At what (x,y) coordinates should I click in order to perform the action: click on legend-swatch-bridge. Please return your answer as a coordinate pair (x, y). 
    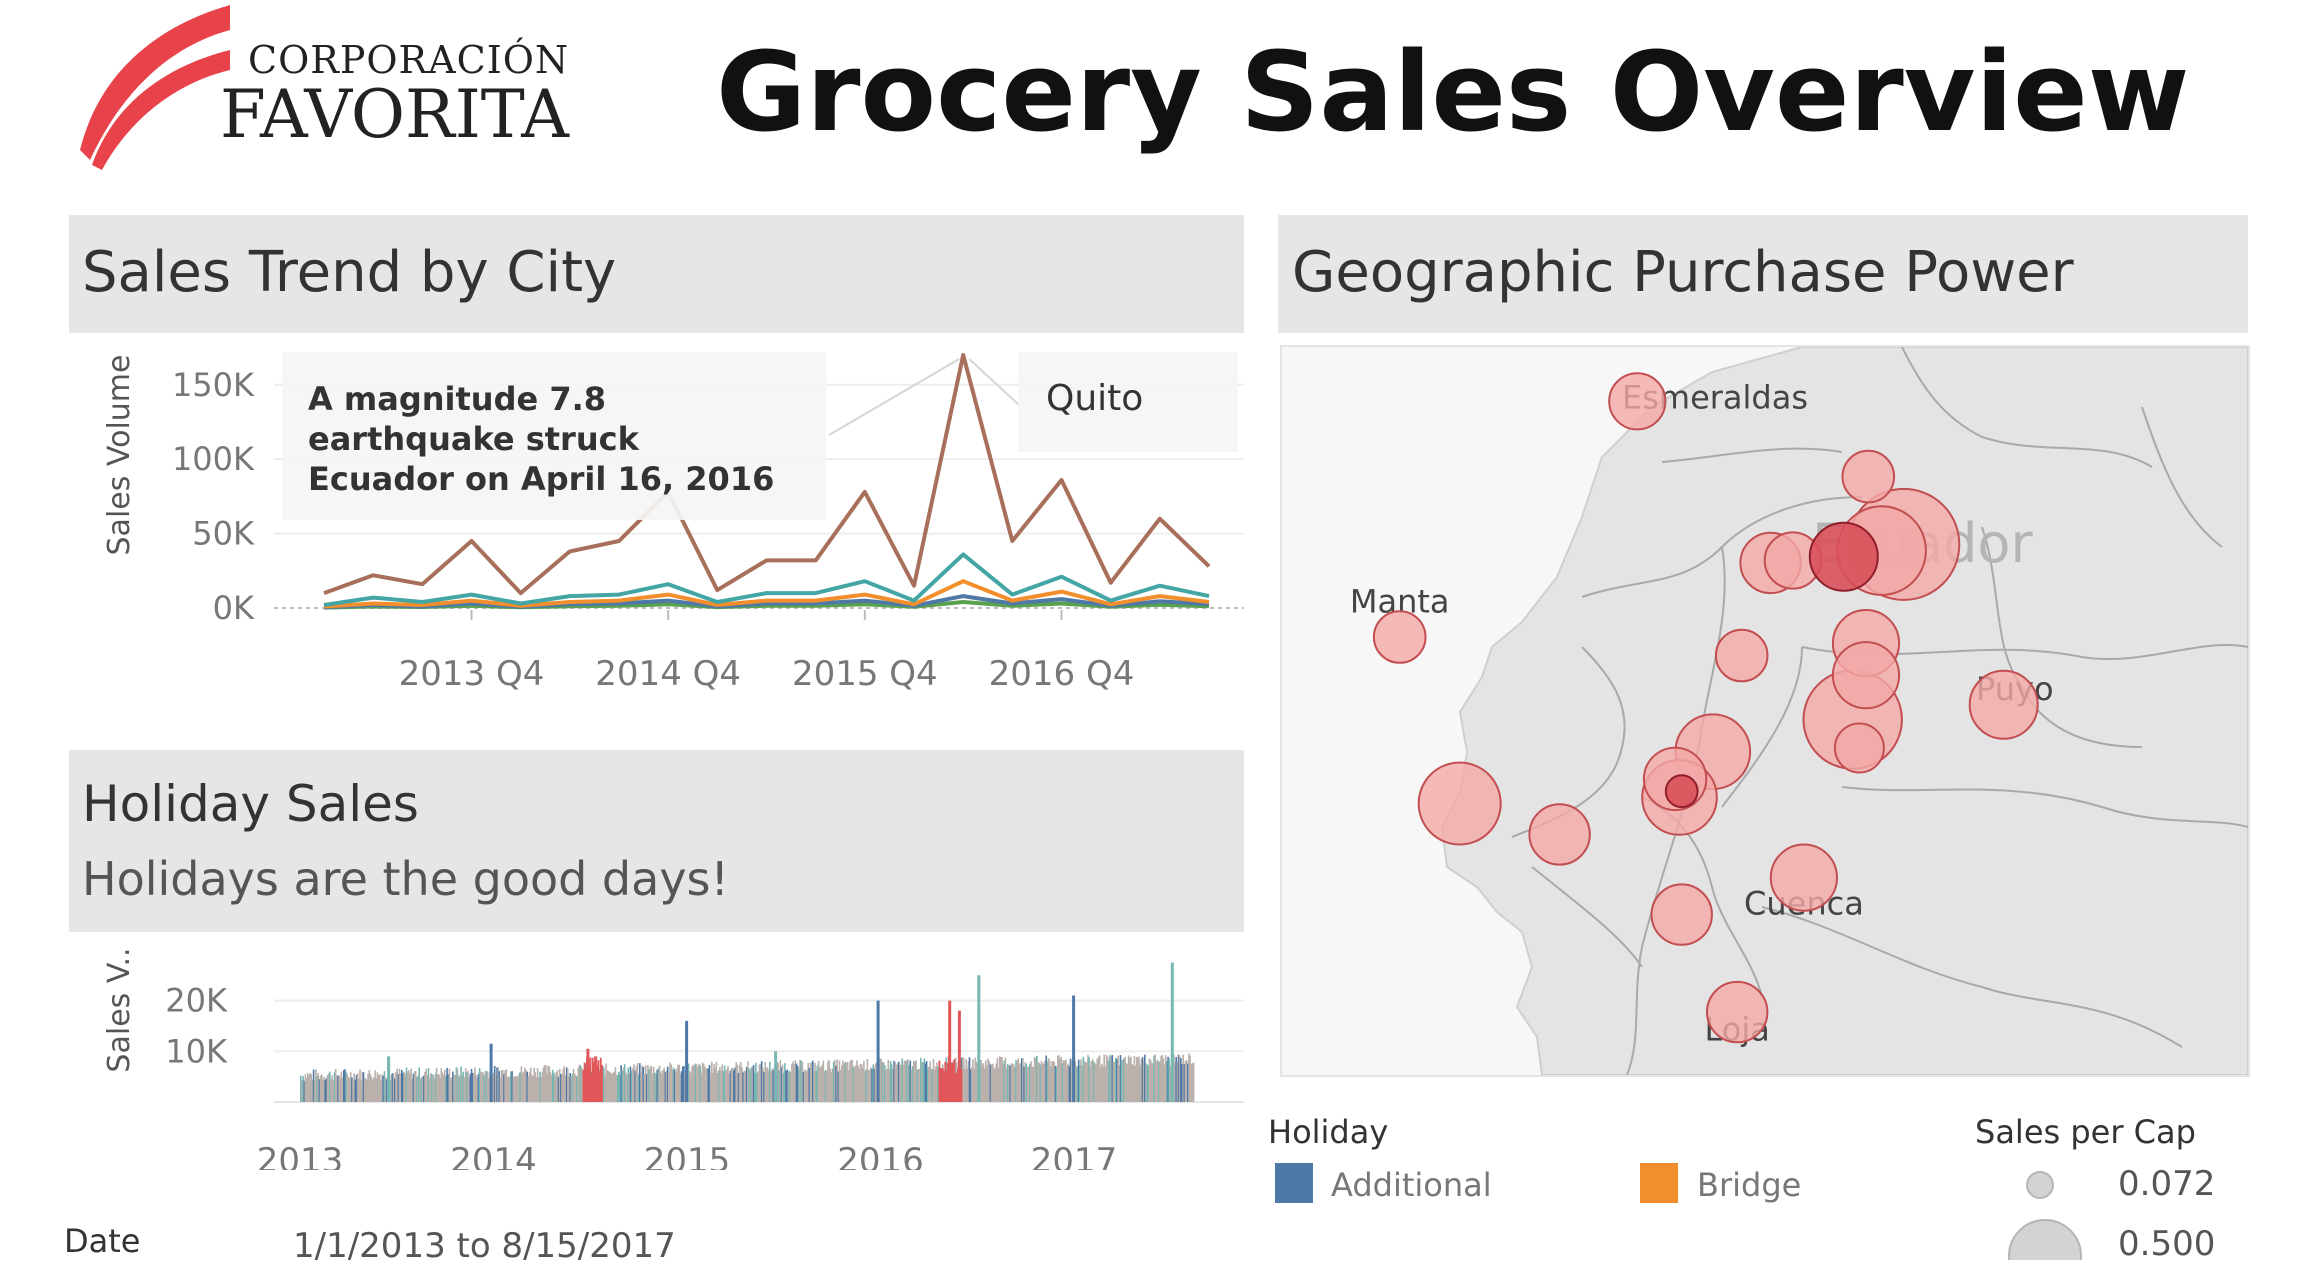
    Looking at the image, I should click on (1659, 1183).